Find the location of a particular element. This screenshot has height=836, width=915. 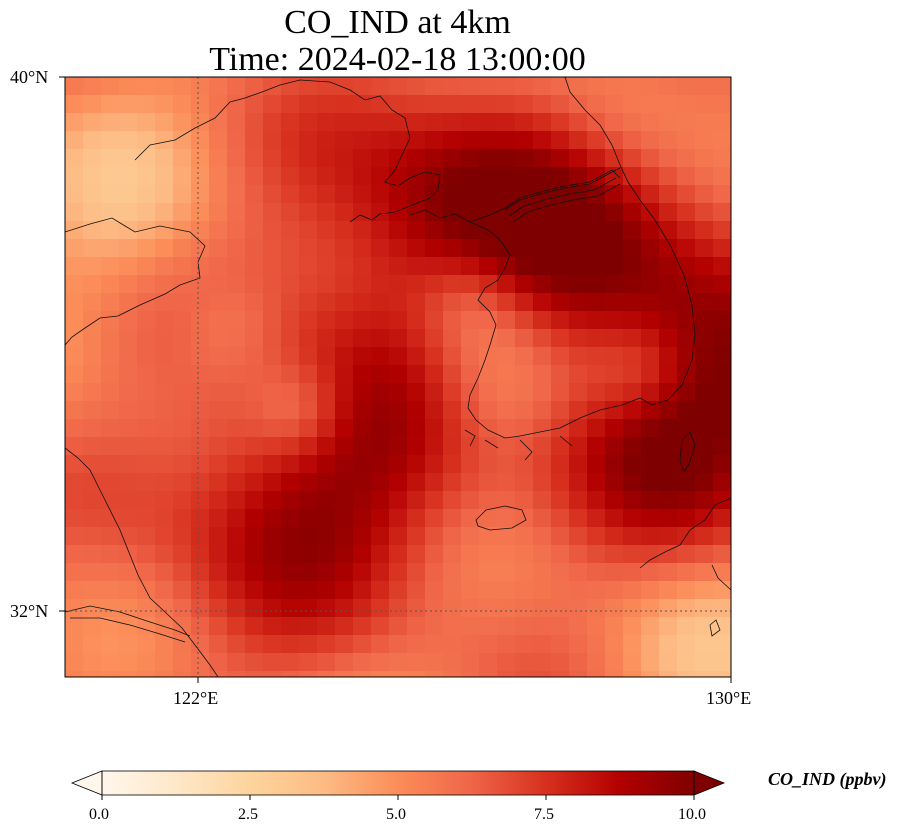

colorbar-tick-label: 7.5 is located at coordinates (544, 814).